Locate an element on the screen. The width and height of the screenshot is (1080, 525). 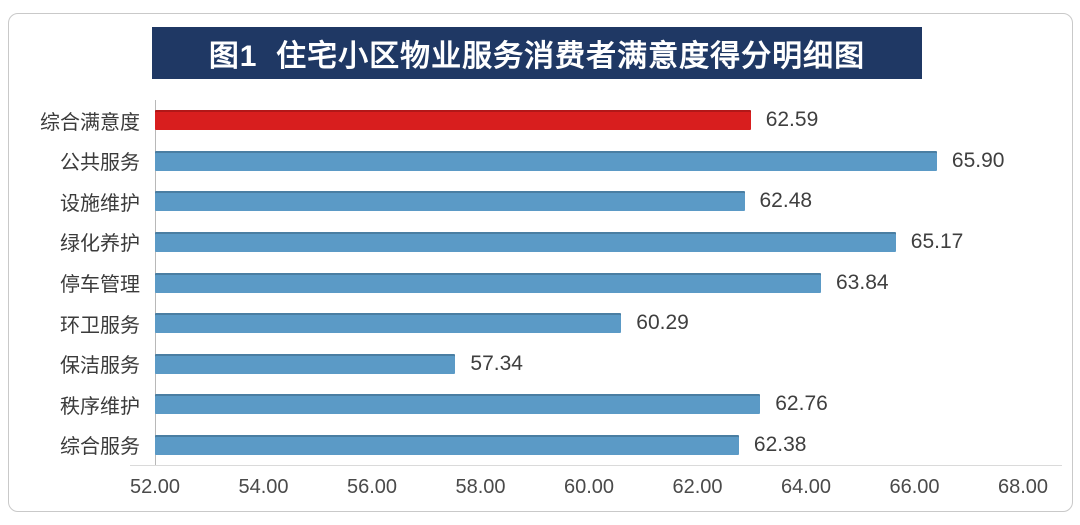
chart-title-banner: 图1 住宅小区物业服务消费者满意度得分明细图 is located at coordinates (537, 53).